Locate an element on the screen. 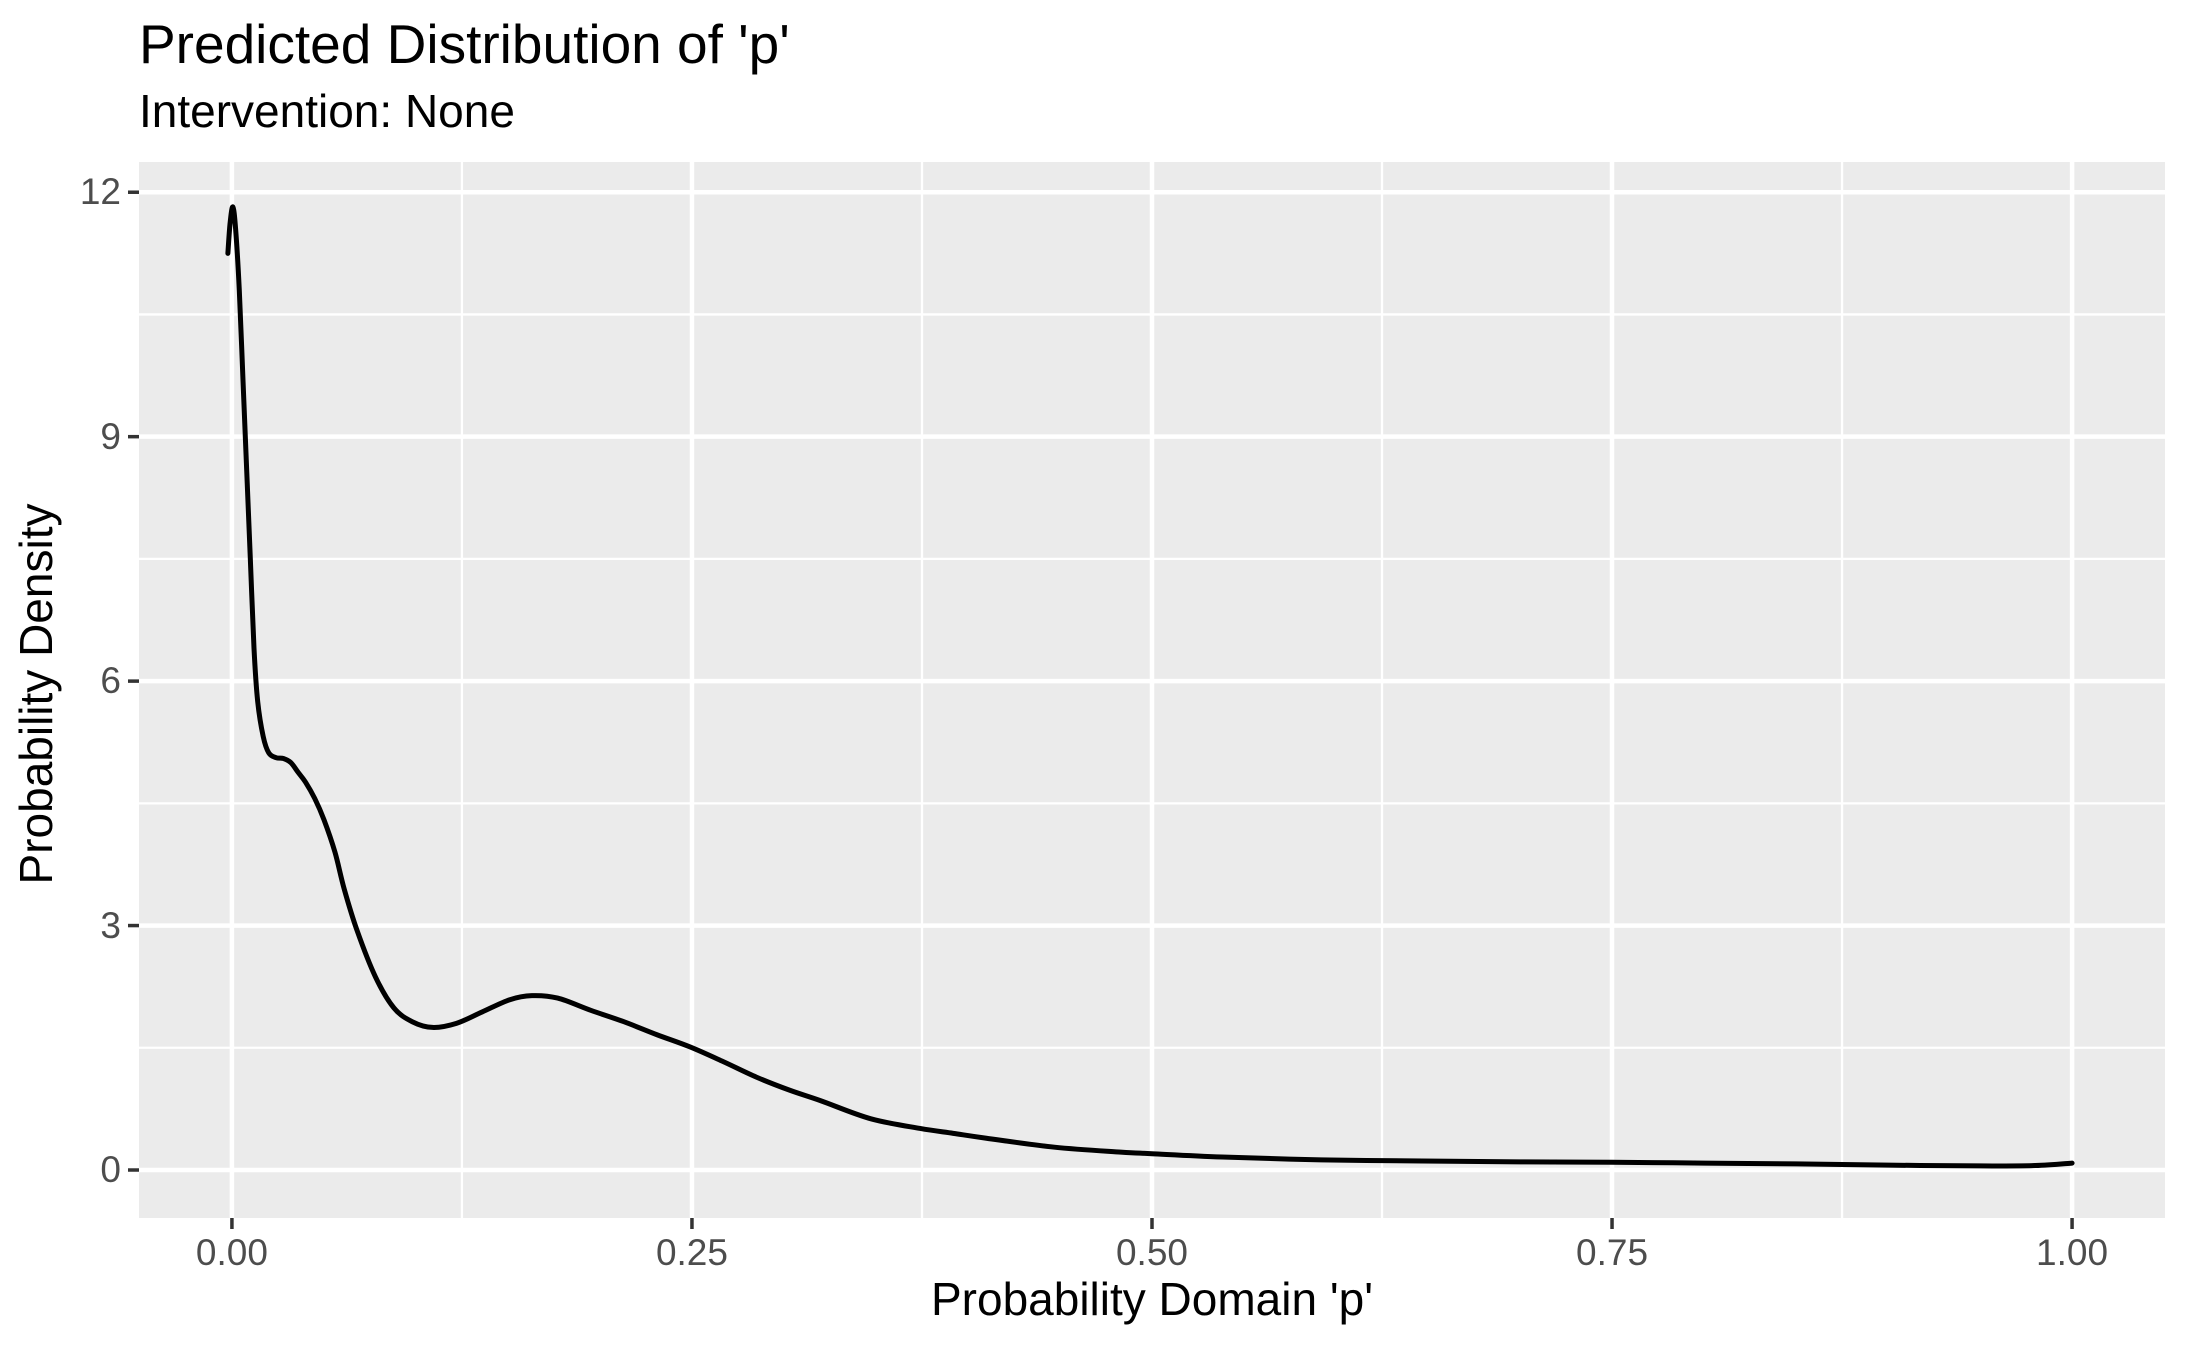 The height and width of the screenshot is (1350, 2187). plot-title: Predicted Distribution of 'p' is located at coordinates (464, 44).